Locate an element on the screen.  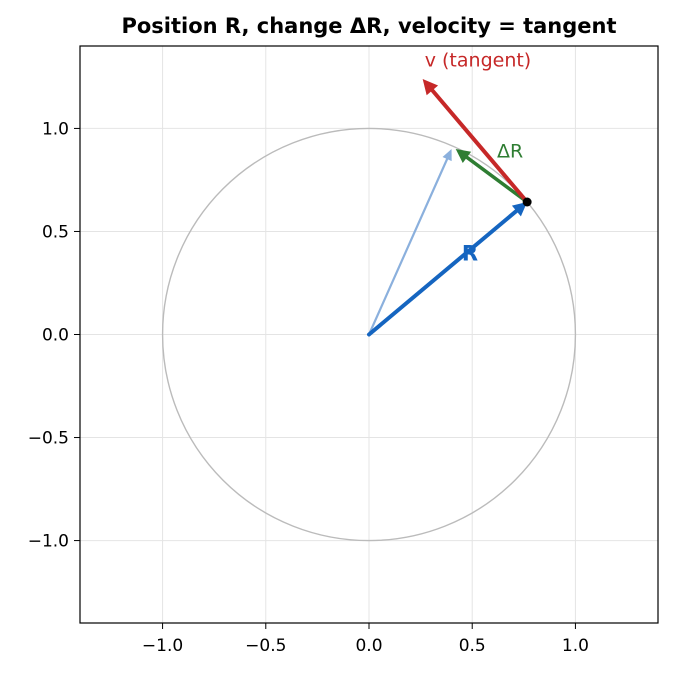
x-tick-label: −1.0 is located at coordinates (162, 646).